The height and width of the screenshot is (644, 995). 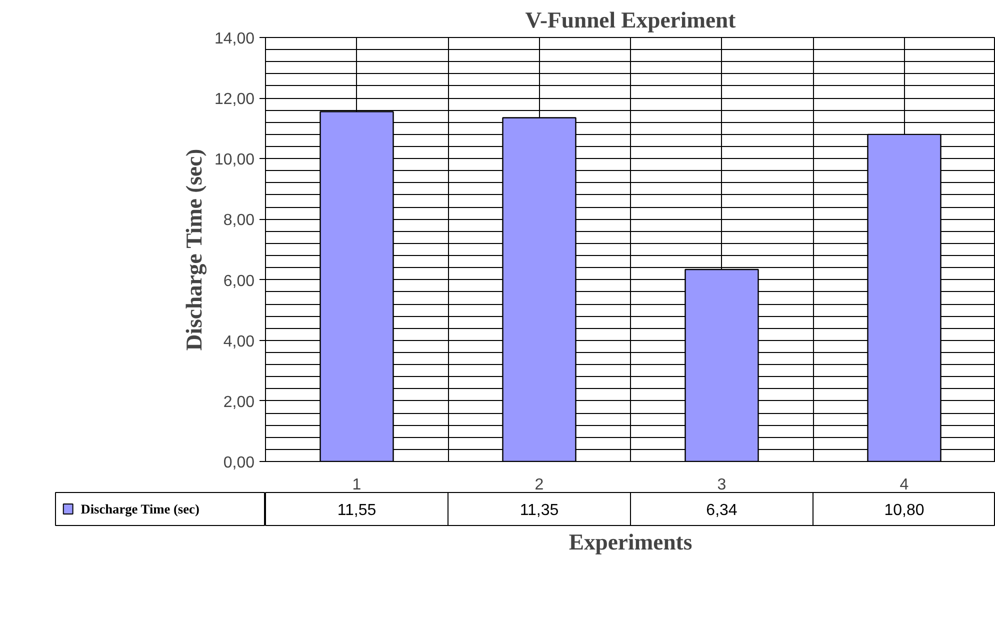 What do you see at coordinates (904, 510) in the screenshot?
I see `data-label: 10,80` at bounding box center [904, 510].